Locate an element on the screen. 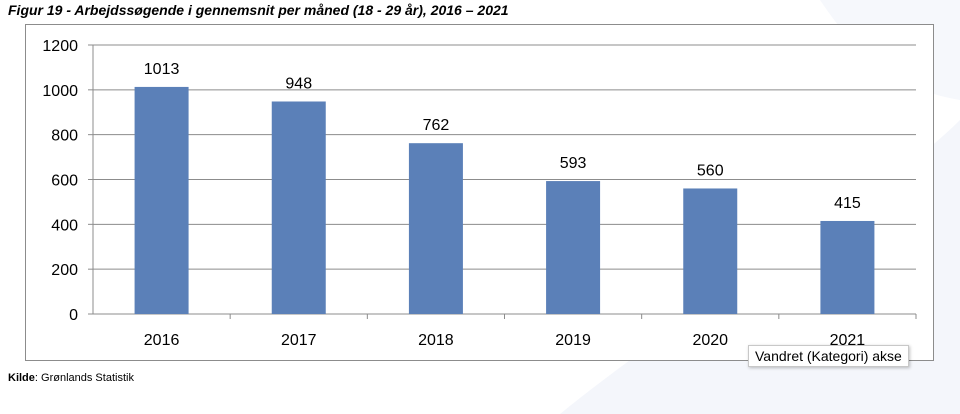 The image size is (960, 414). x-tick-label: 2016 is located at coordinates (162, 340).